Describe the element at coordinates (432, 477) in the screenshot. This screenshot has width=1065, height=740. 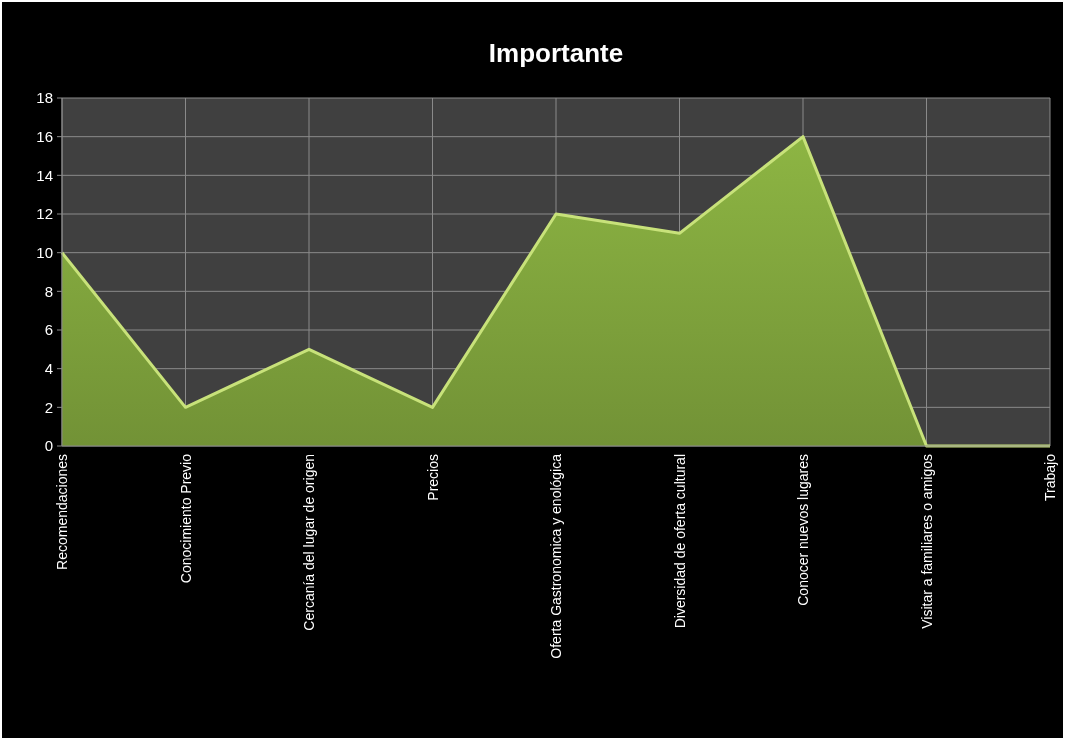
I see `x-tick-label: Precios` at that location.